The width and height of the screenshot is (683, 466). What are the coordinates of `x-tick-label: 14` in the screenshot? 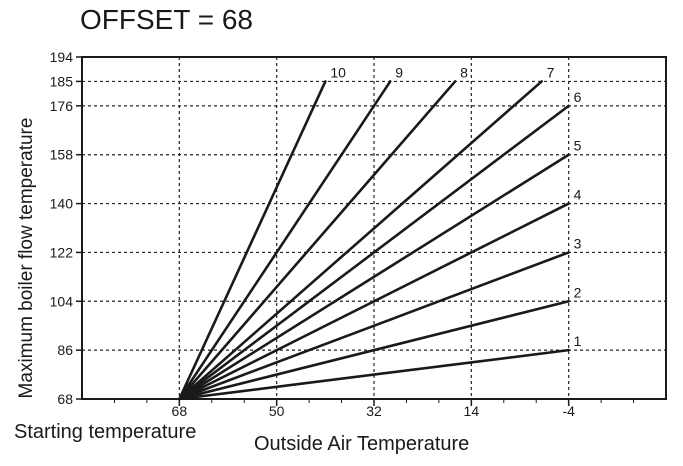 It's located at (472, 411).